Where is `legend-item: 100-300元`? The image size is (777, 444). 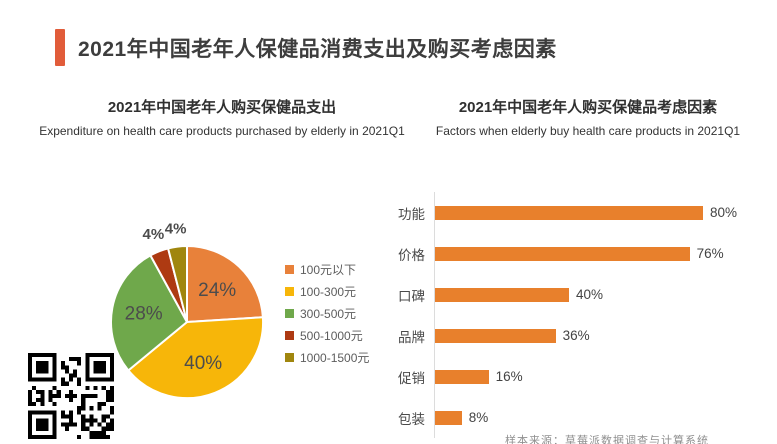 legend-item: 100-300元 is located at coordinates (327, 291).